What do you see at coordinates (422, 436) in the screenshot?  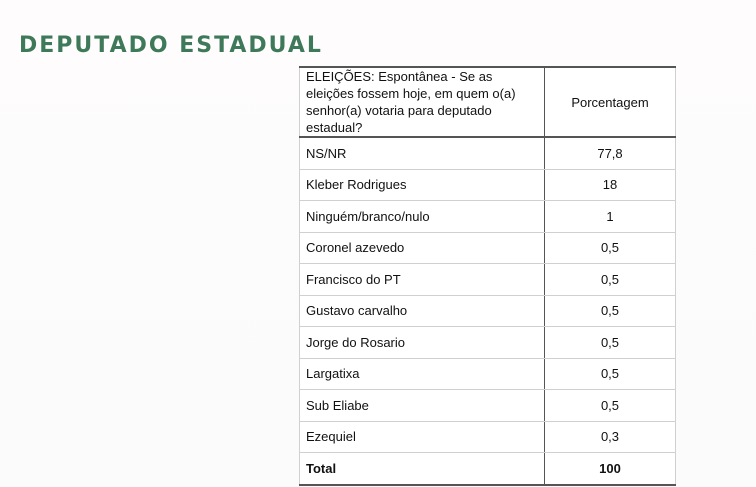 I see `candidate-name: Ezequiel` at bounding box center [422, 436].